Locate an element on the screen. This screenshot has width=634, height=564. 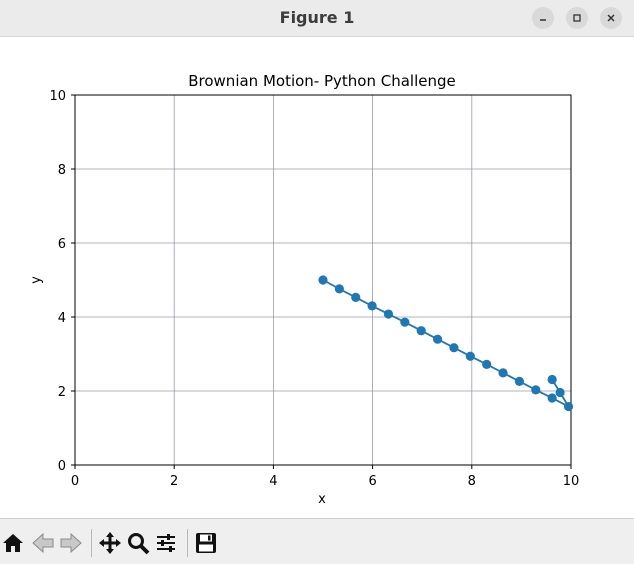
x-tick-label: 8 is located at coordinates (472, 481).